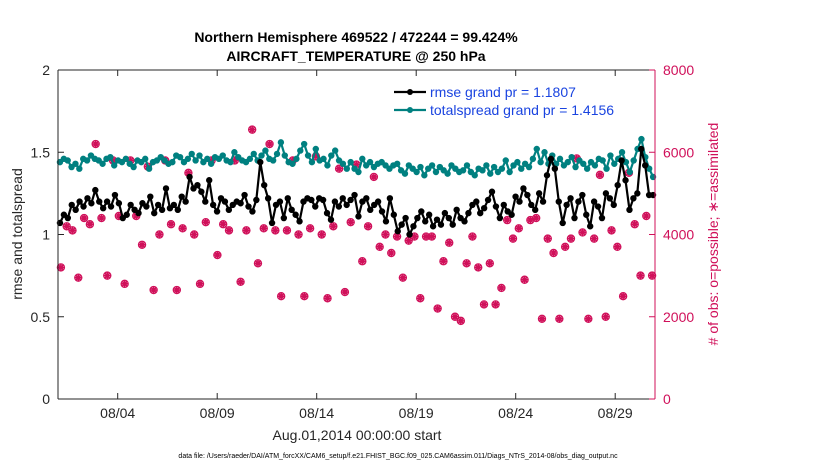 This screenshot has width=830, height=470. Describe the element at coordinates (217, 413) in the screenshot. I see `x-tick-label: 08/09` at that location.